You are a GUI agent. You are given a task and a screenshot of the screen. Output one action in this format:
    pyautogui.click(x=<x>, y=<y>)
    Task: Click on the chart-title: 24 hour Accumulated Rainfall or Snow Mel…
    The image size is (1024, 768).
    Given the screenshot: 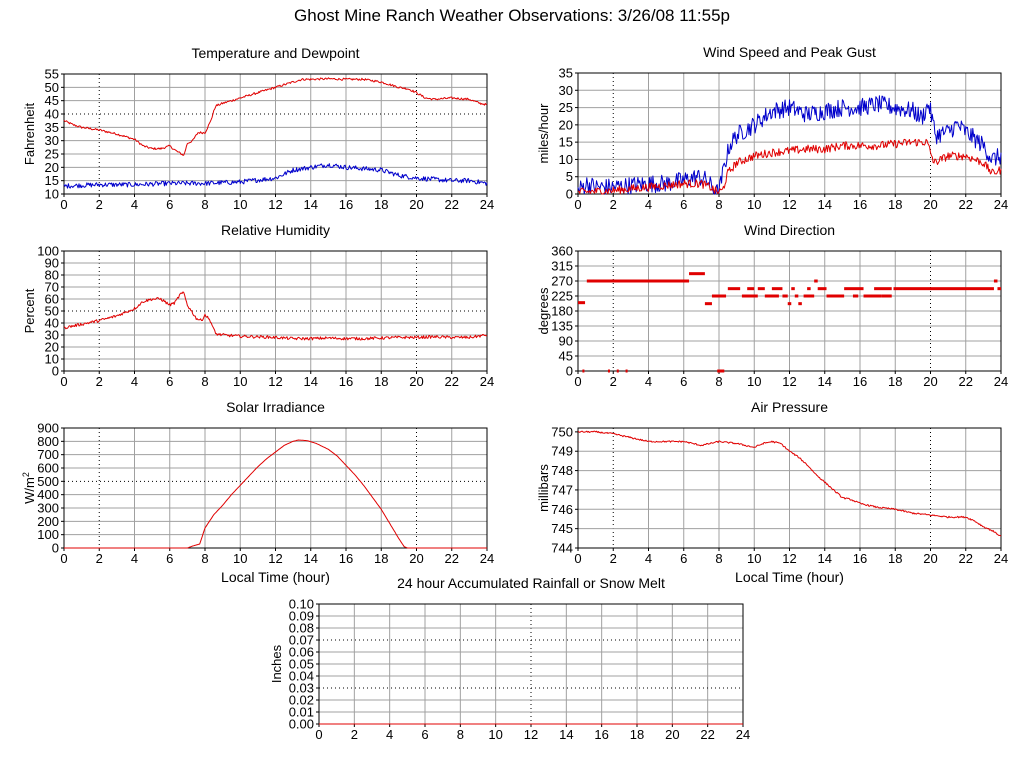 What is the action you would take?
    pyautogui.click(x=531, y=583)
    